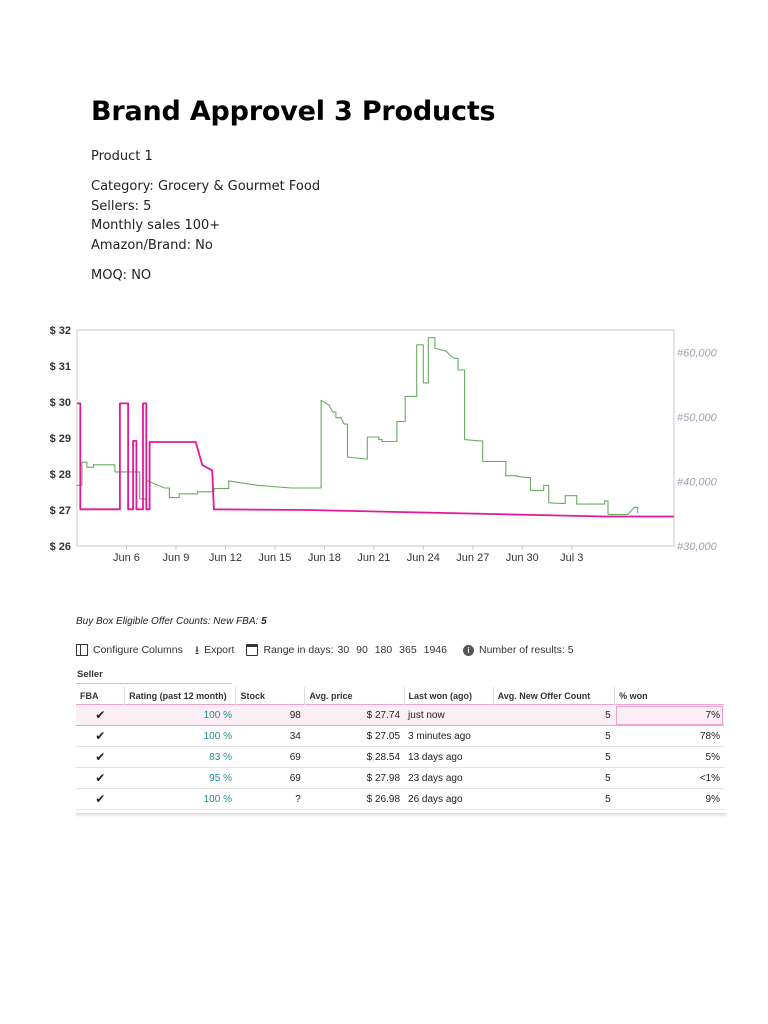 The image size is (768, 1024). I want to click on y-left-tick-label: $ 26, so click(60, 547).